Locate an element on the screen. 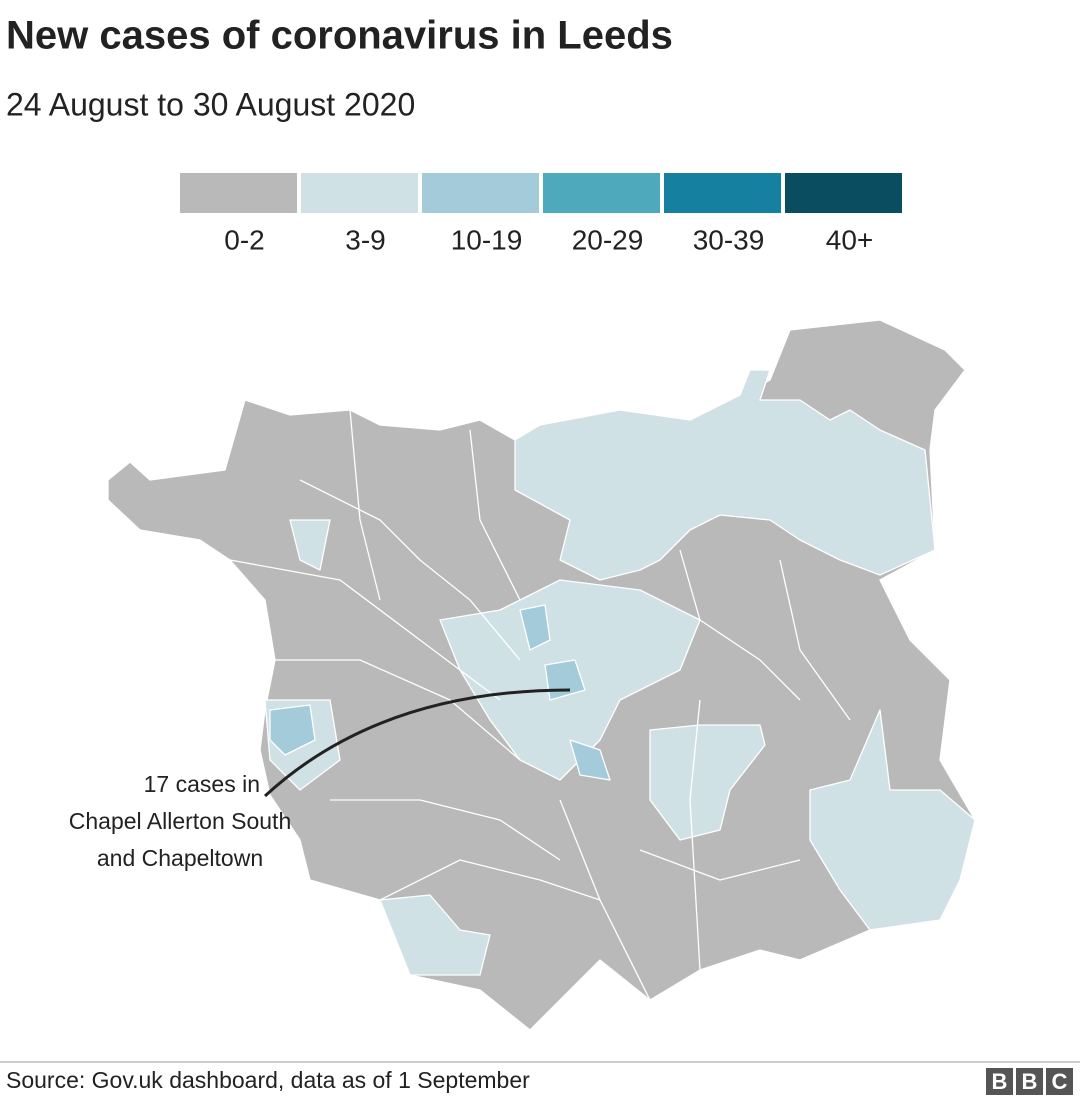  legend-label: 40+ is located at coordinates (850, 239).